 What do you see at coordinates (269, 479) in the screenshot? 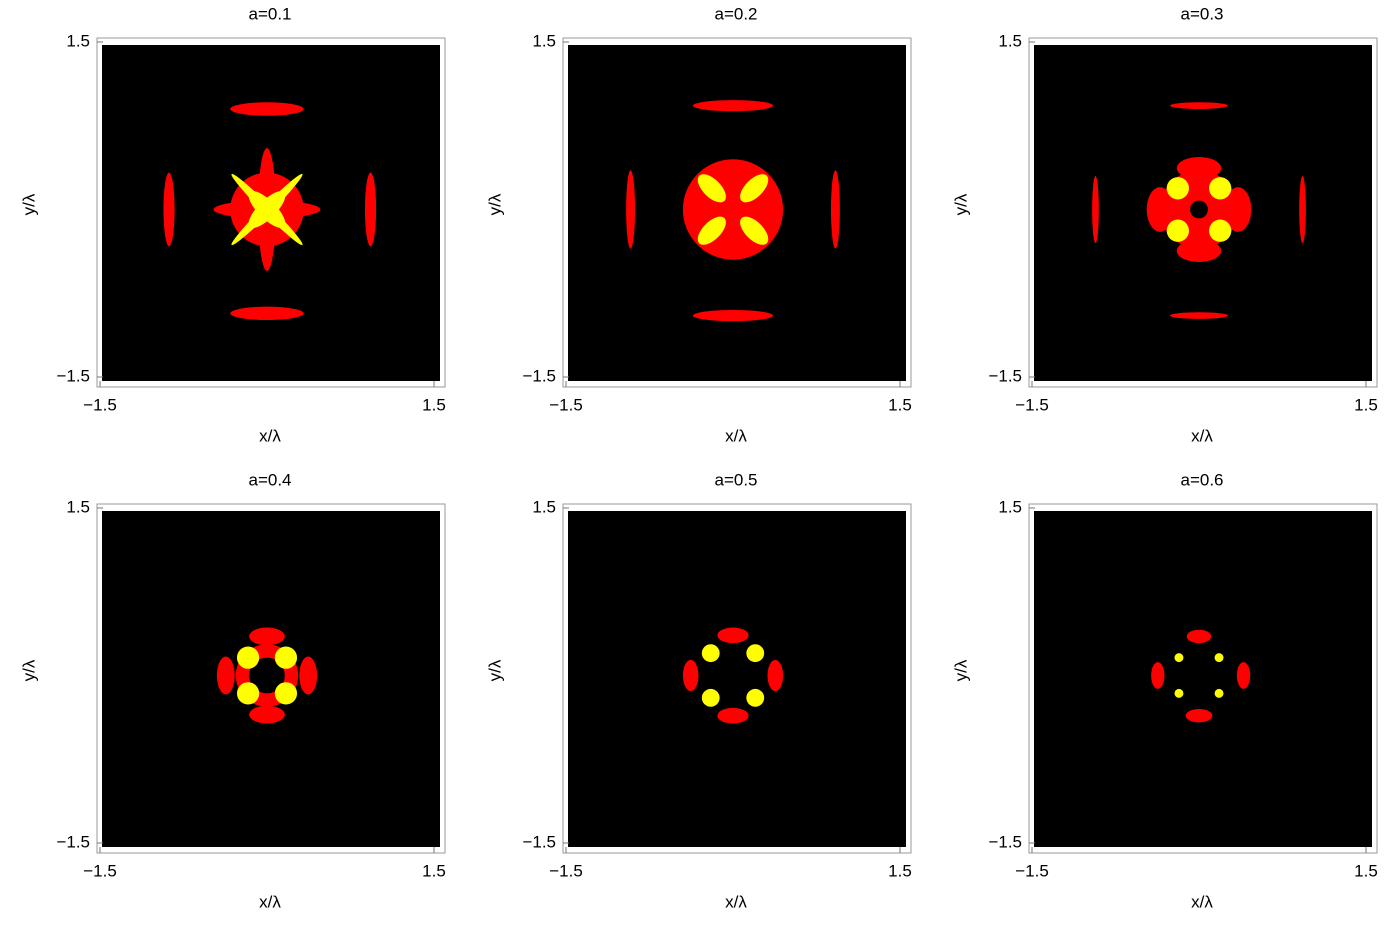
I see `chart-title: a=0.4` at bounding box center [269, 479].